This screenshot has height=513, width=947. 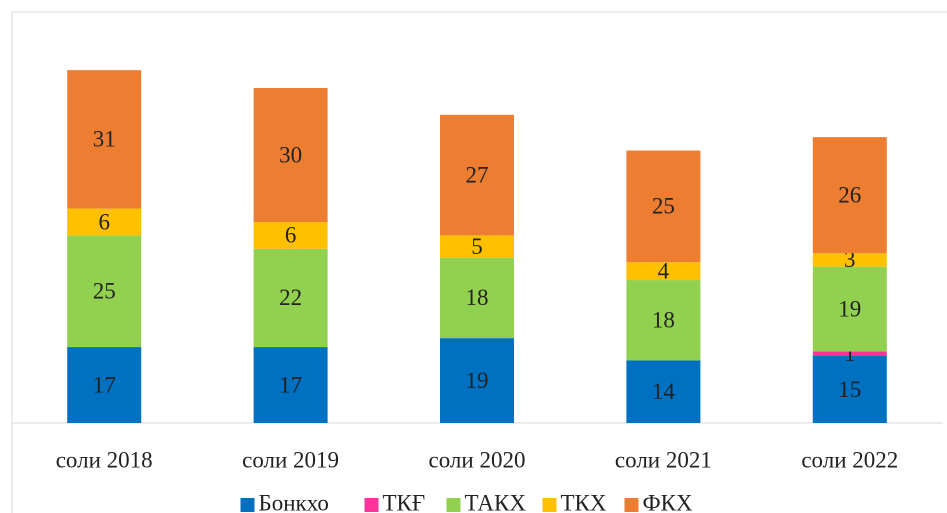 I want to click on data-label: 27, so click(x=477, y=174).